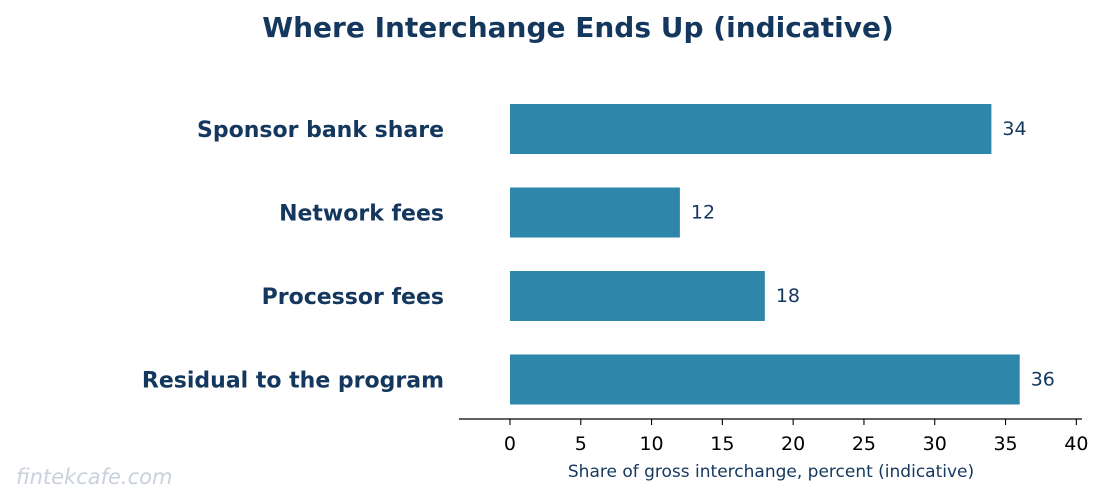 The image size is (1106, 504). What do you see at coordinates (578, 27) in the screenshot?
I see `chart-title: Where Interchange Ends Up (indicative)` at bounding box center [578, 27].